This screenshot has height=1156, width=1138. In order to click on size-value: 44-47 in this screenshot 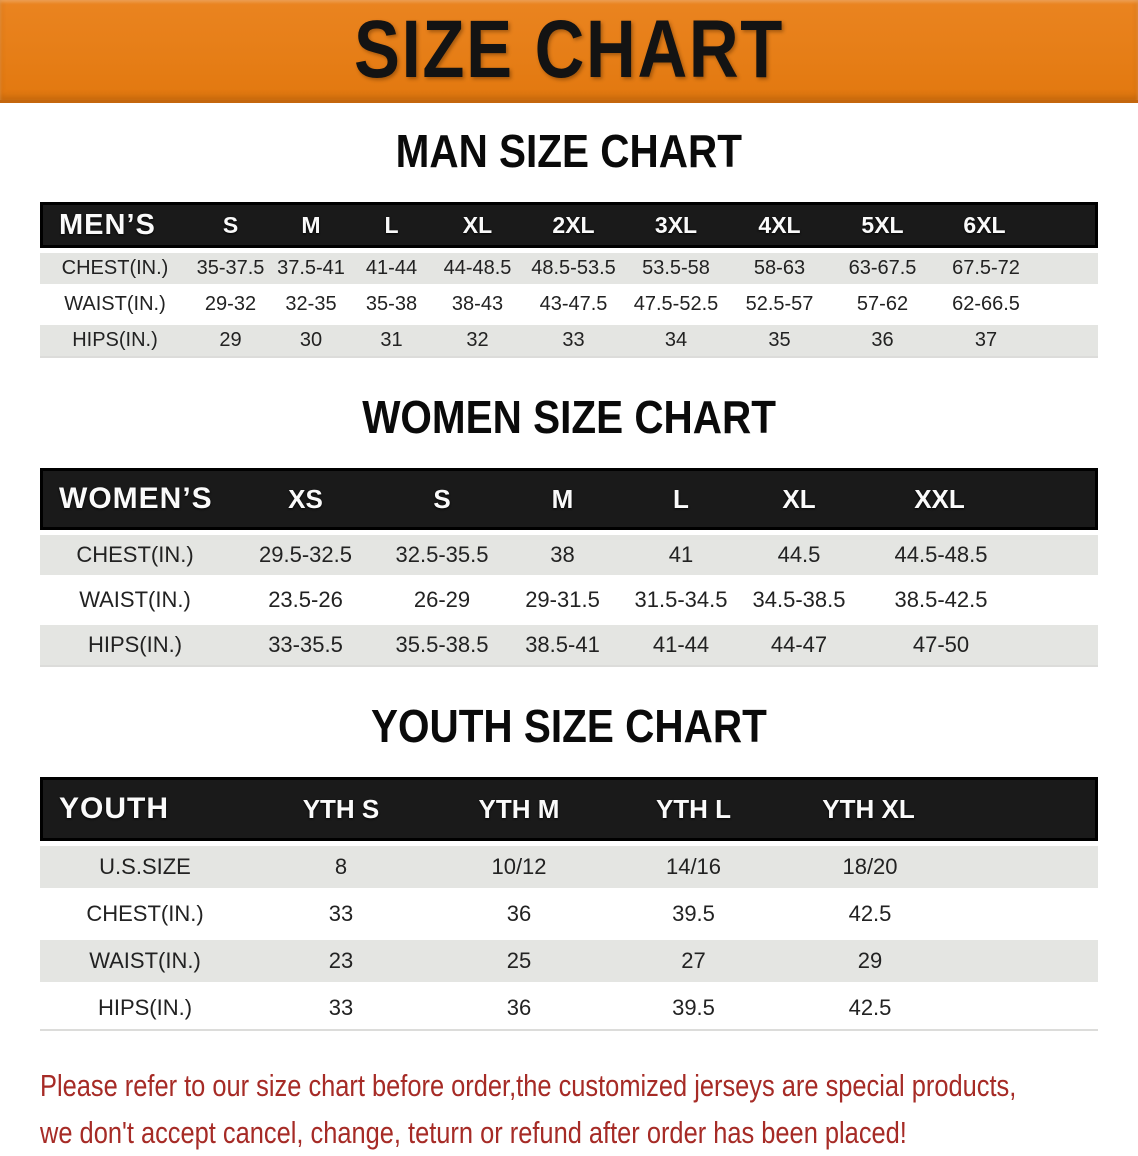, I will do `click(799, 646)`.